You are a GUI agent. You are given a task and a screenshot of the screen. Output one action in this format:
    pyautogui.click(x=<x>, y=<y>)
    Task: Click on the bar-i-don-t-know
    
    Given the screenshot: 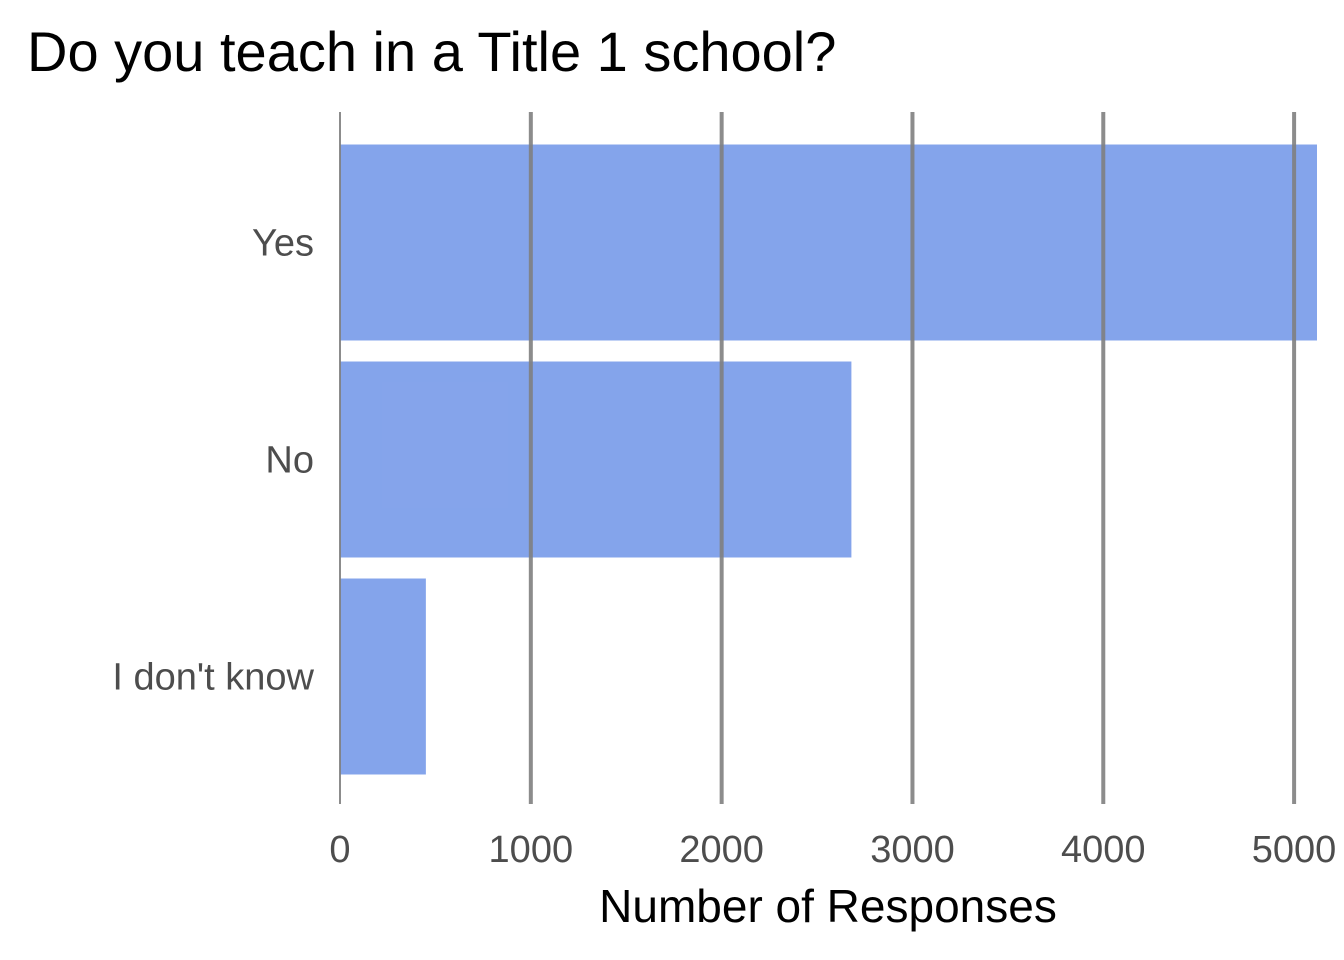 What is the action you would take?
    pyautogui.click(x=383, y=676)
    